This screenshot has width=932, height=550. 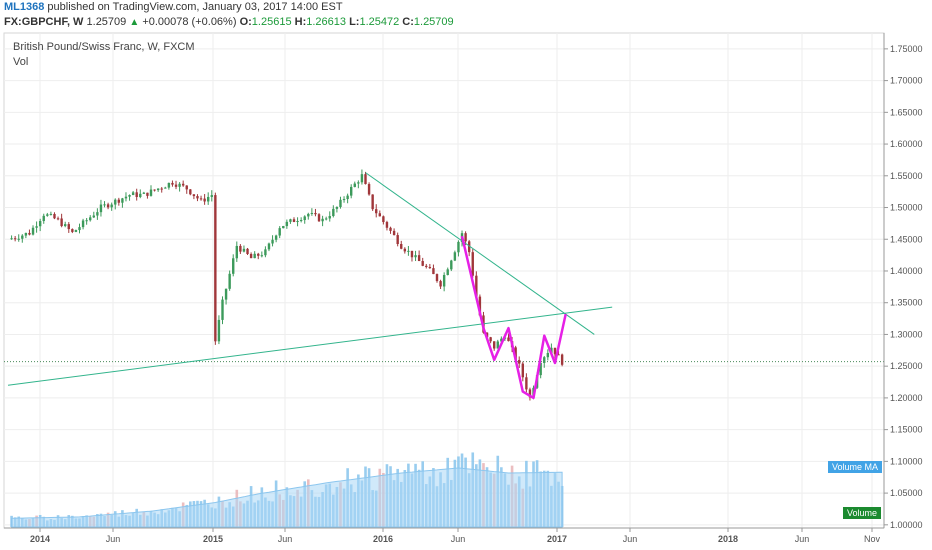 I want to click on x-tick-label: 2016, so click(x=383, y=539).